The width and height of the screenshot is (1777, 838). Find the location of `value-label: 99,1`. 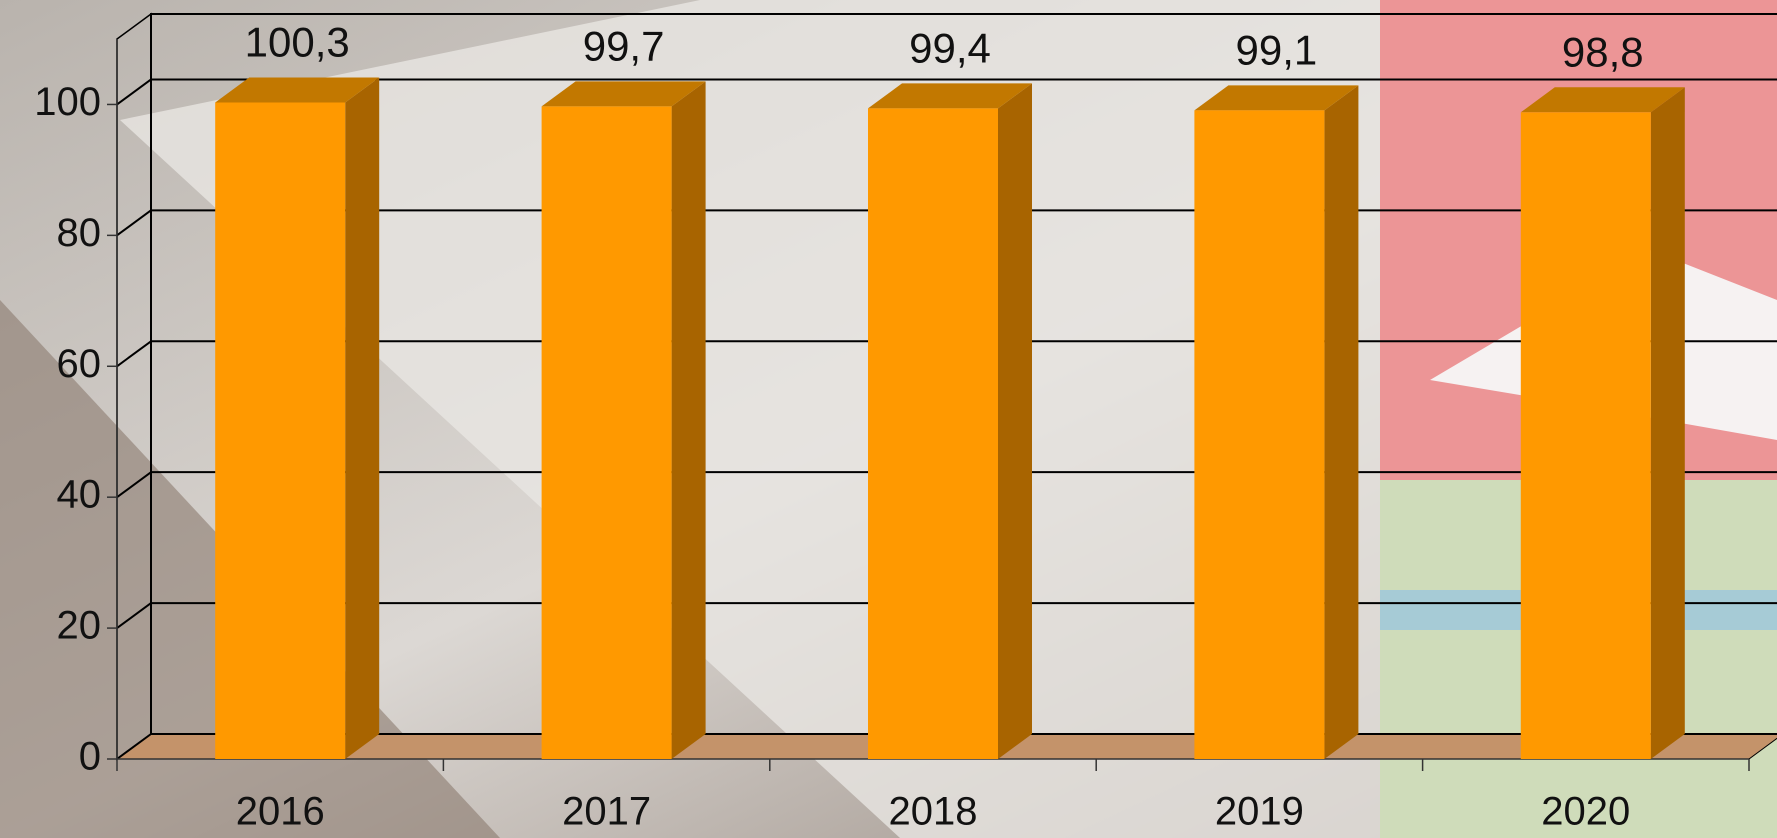

value-label: 99,1 is located at coordinates (1277, 49).